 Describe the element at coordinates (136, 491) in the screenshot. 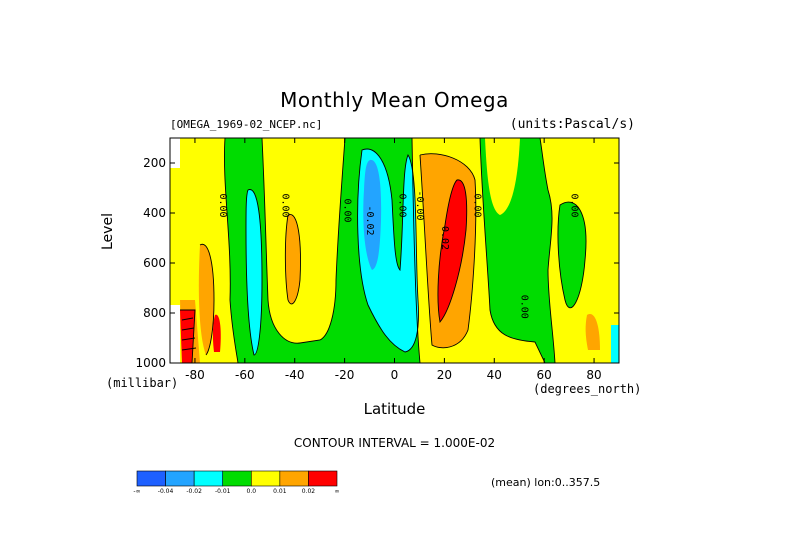

I see `colorbar-label: -∞` at that location.